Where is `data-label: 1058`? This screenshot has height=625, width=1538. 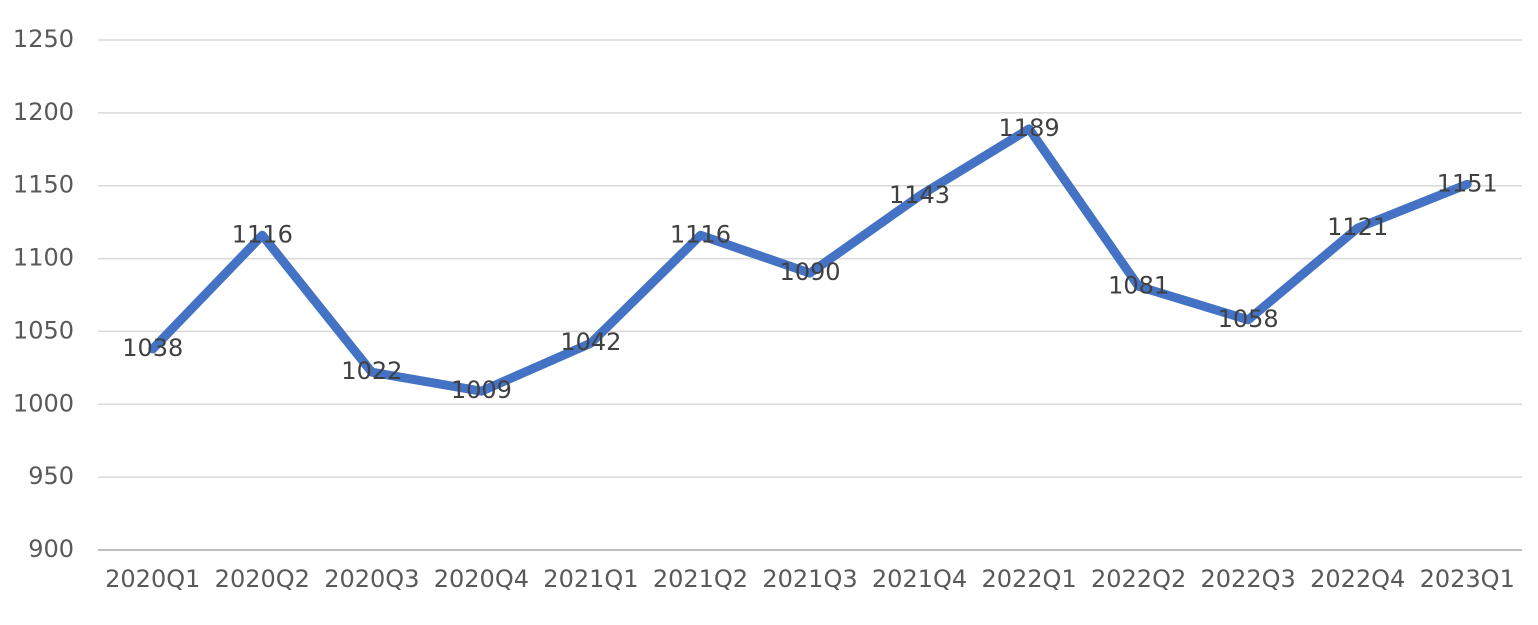
data-label: 1058 is located at coordinates (1248, 319).